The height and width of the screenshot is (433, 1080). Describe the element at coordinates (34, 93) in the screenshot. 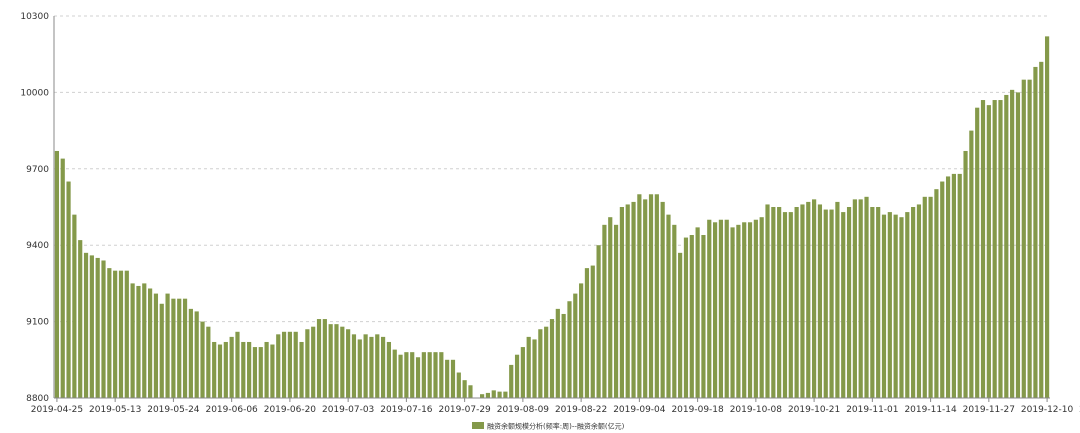

I see `y-tick-label: 10000` at that location.